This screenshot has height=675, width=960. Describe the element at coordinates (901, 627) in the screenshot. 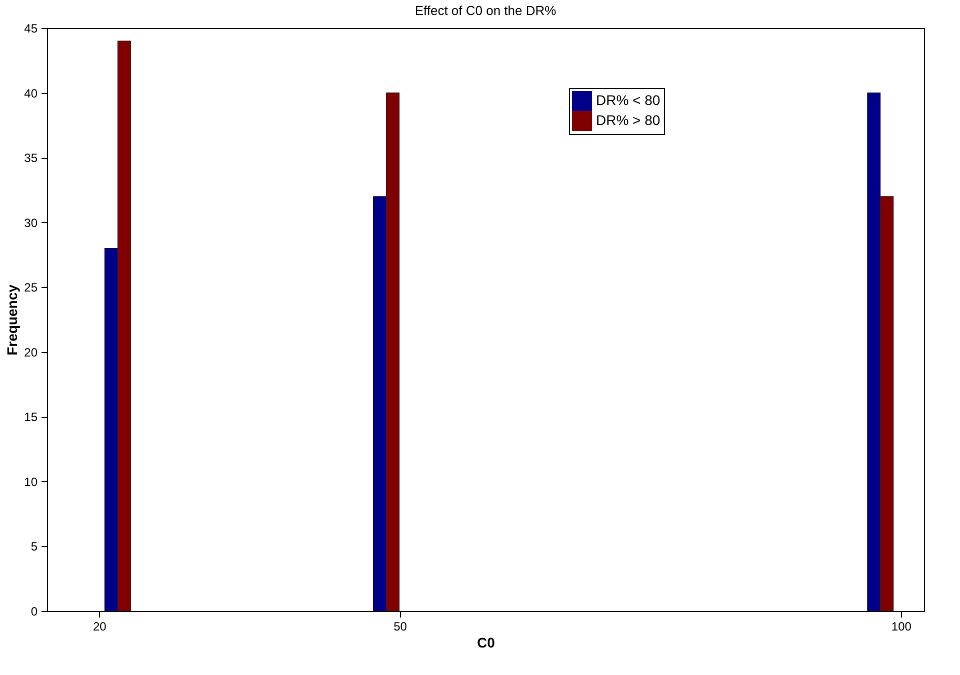

I see `x-tick-label: 100` at that location.